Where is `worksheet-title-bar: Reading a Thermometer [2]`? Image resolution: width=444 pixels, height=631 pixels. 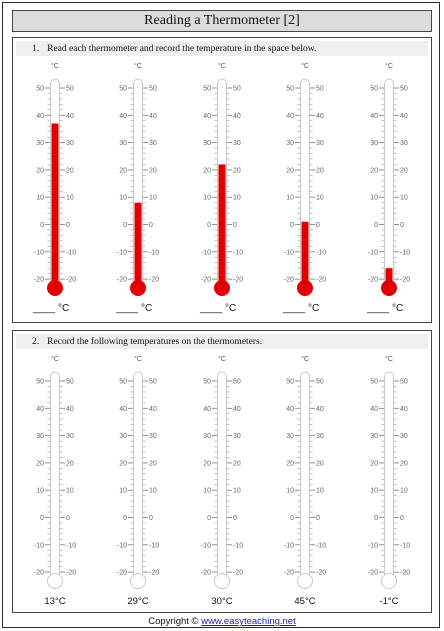
worksheet-title-bar: Reading a Thermometer [2] is located at coordinates (222, 21).